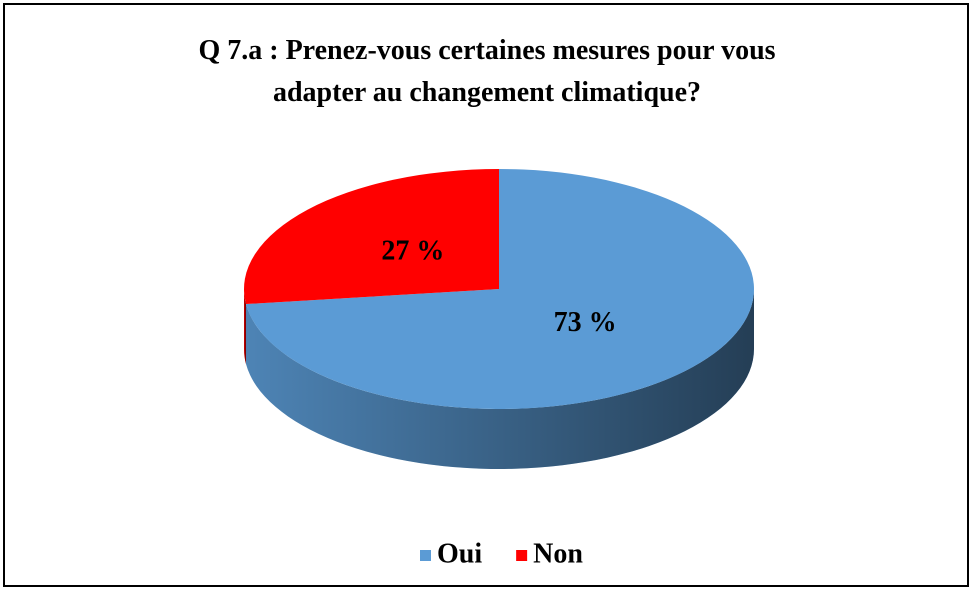  Describe the element at coordinates (371, 237) in the screenshot. I see `pie-slice` at that location.